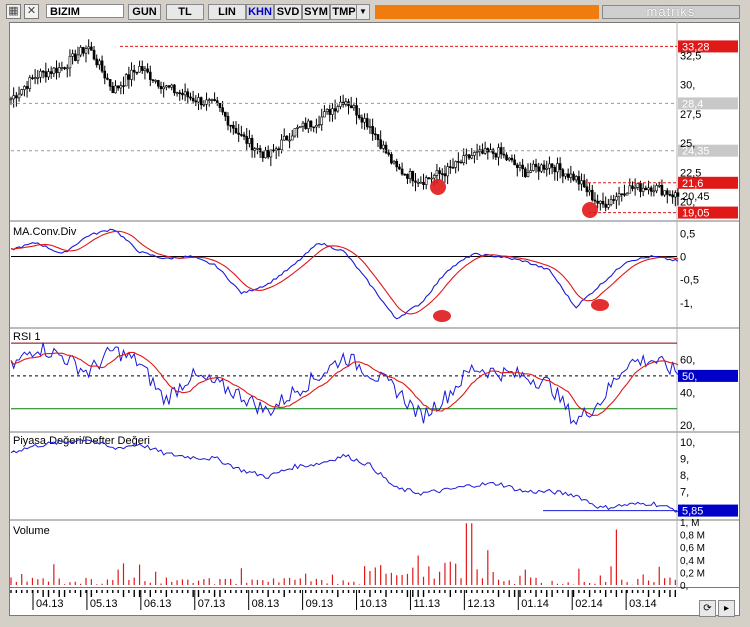 The image size is (750, 627). I want to click on price-marker-label: 21,6, so click(692, 184).